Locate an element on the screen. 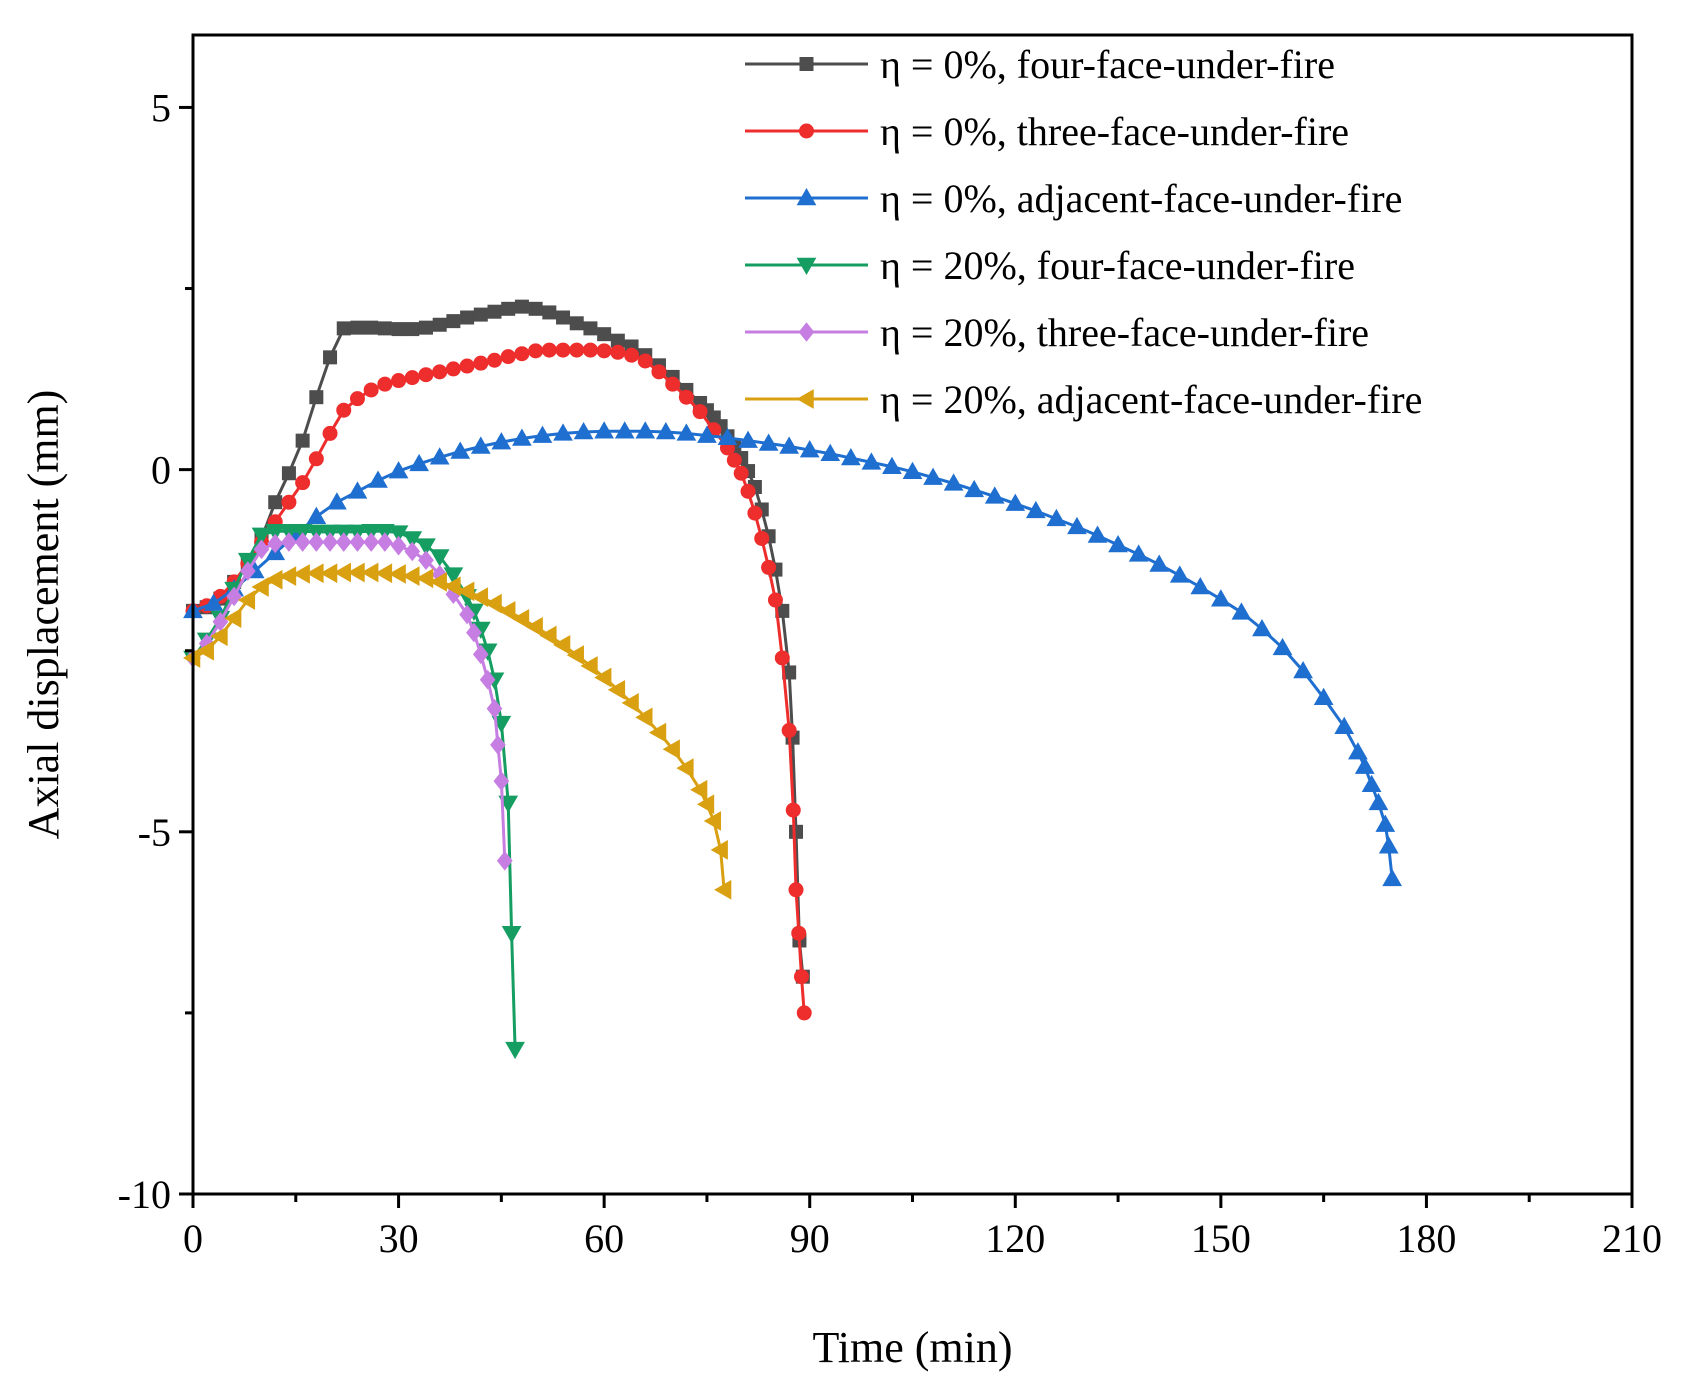  y-tick-label: 5 is located at coordinates (161, 107).